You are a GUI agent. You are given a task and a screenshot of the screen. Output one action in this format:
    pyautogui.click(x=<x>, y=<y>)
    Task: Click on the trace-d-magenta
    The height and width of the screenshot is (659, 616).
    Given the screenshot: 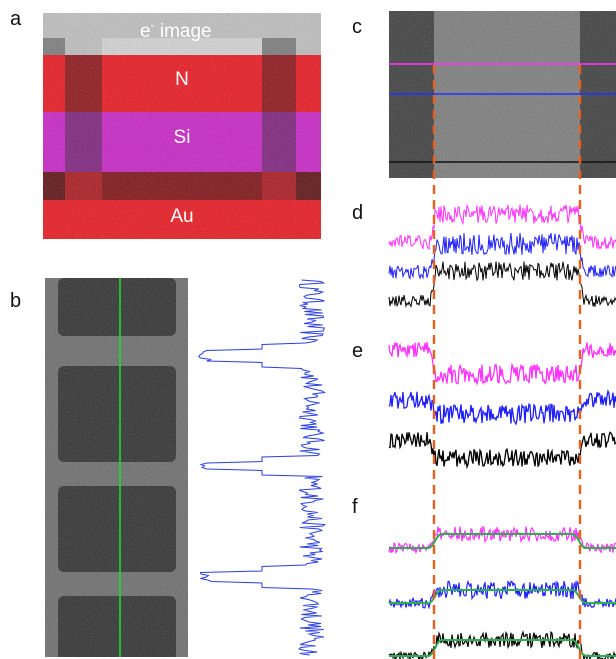 What is the action you would take?
    pyautogui.click(x=502, y=226)
    